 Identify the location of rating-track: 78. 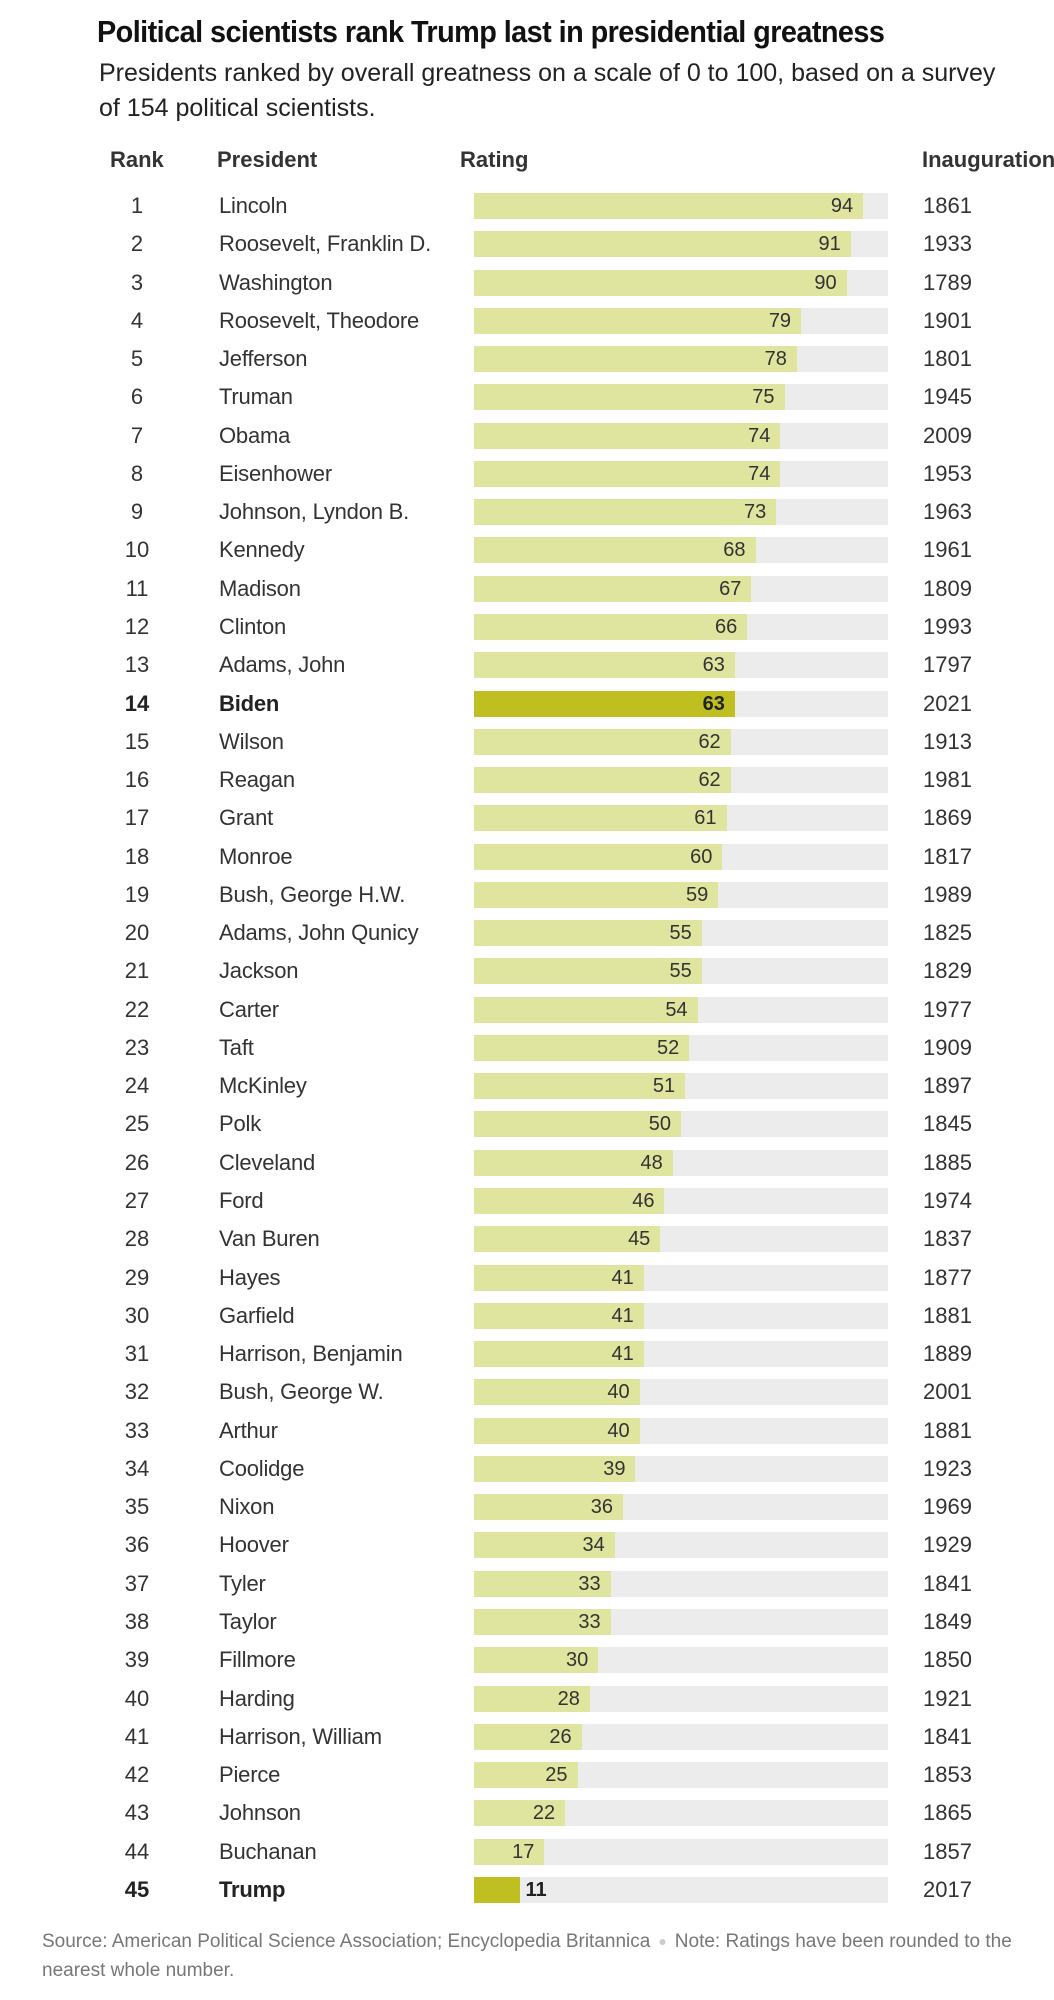
(681, 359).